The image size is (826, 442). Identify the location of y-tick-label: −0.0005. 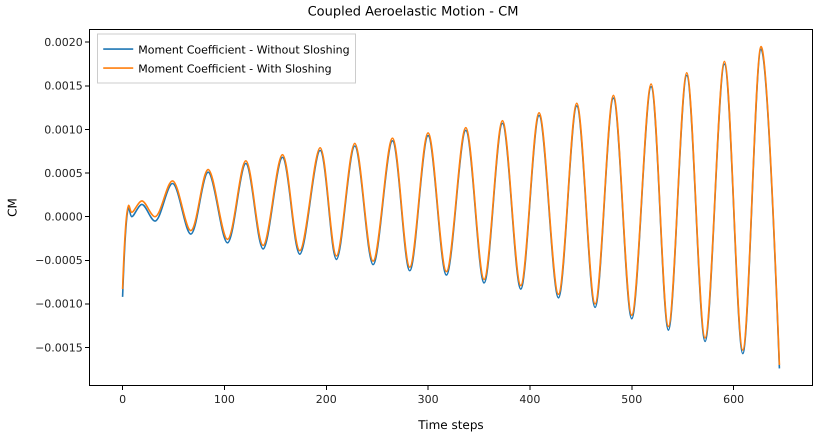
(59, 261).